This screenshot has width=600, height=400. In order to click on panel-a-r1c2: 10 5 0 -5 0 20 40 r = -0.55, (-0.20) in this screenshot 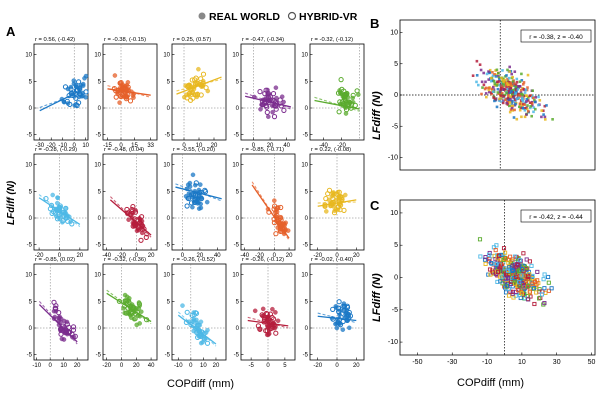, I will do `click(195, 203)`.